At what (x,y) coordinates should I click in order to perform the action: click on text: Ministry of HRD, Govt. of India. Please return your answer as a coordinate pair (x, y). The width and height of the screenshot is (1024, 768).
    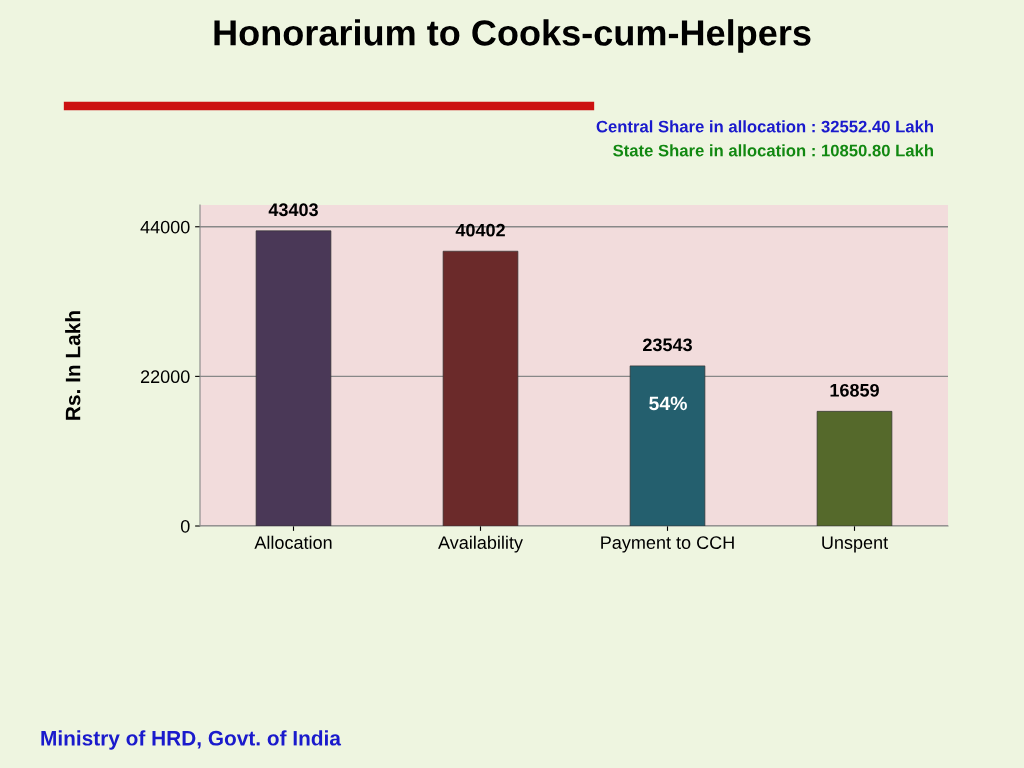
    Looking at the image, I should click on (191, 740).